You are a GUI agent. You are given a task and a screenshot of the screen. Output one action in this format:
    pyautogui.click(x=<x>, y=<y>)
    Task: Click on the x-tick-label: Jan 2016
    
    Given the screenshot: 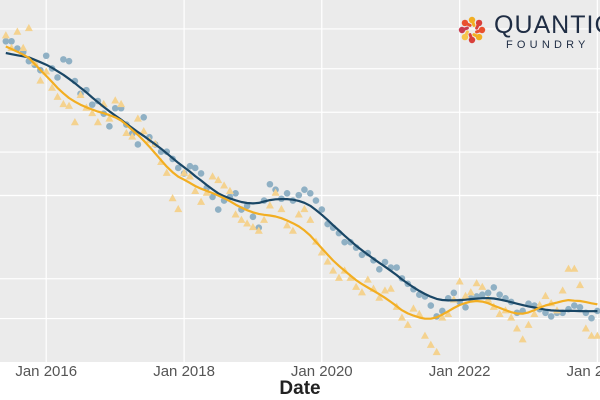 What is the action you would take?
    pyautogui.click(x=46, y=371)
    